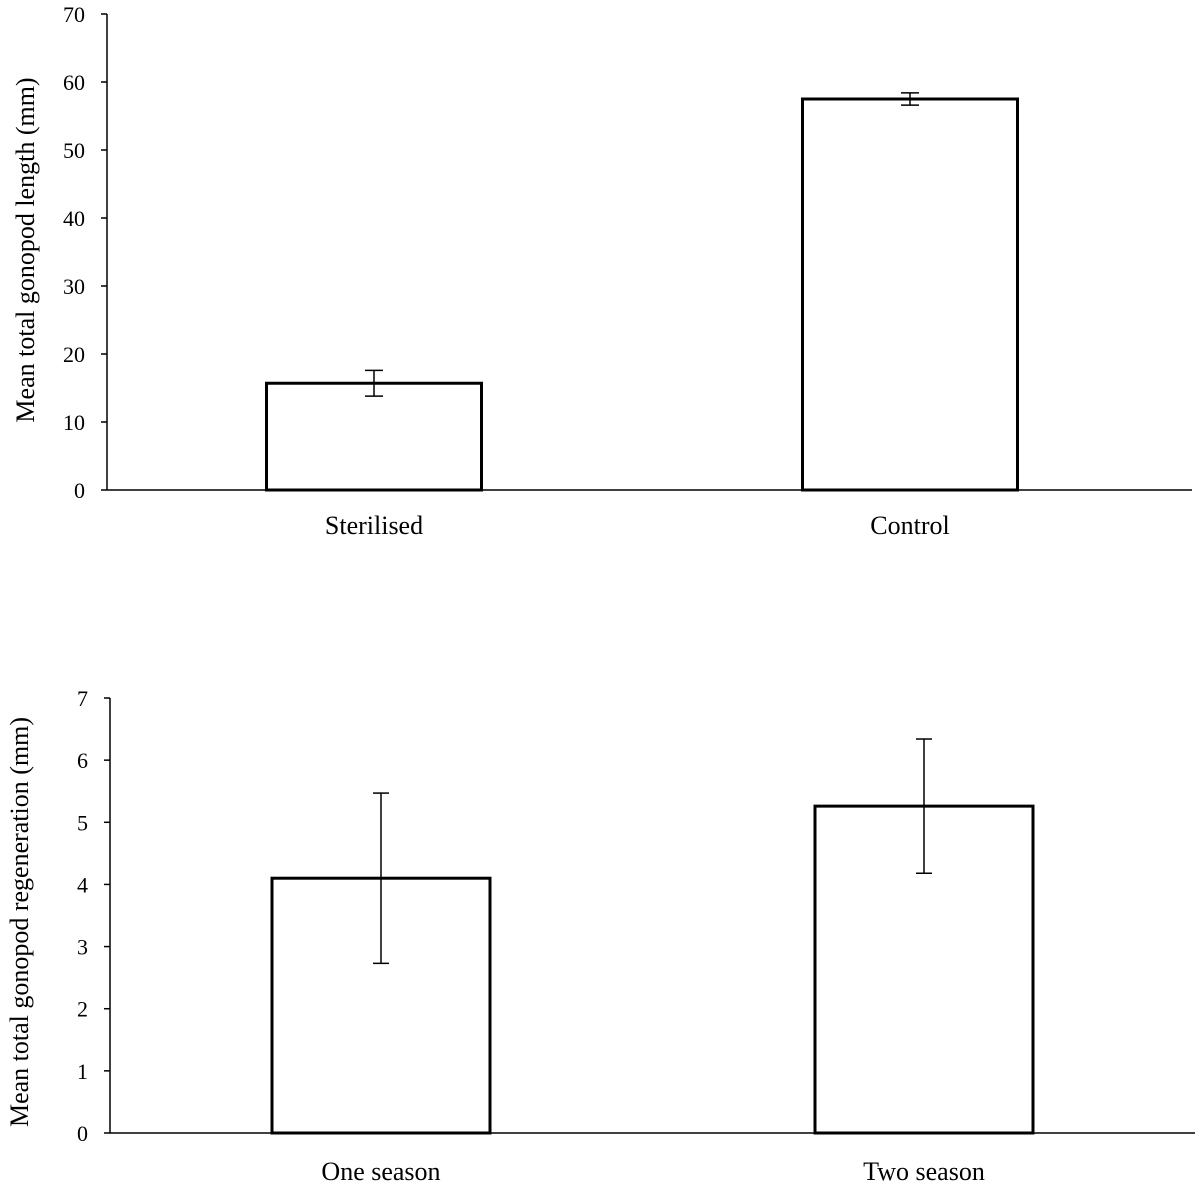 The height and width of the screenshot is (1190, 1200). What do you see at coordinates (82, 1009) in the screenshot?
I see `y-tick-label: 2` at bounding box center [82, 1009].